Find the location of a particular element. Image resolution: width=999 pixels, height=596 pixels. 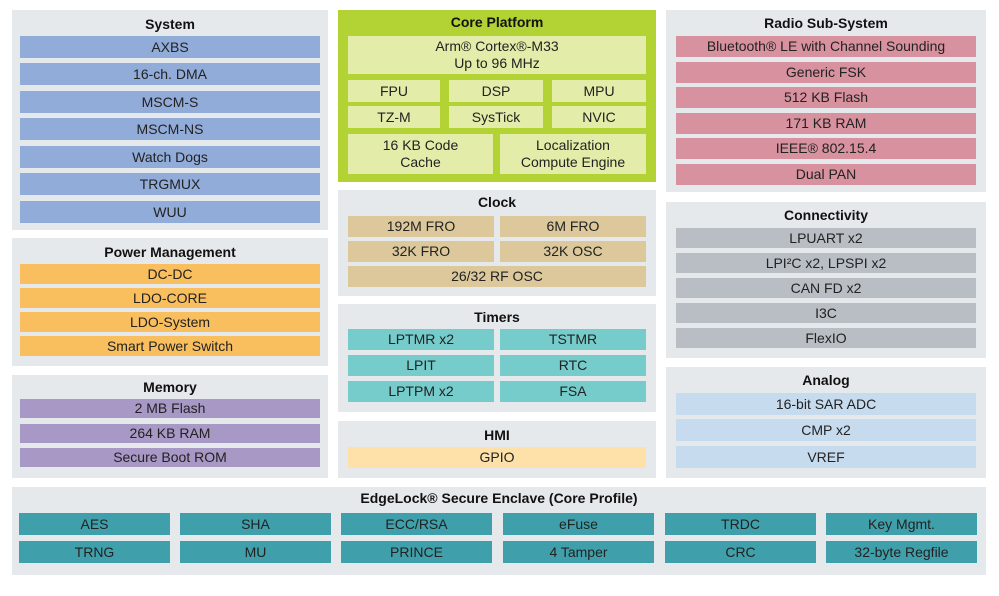

edgelock-block: eFuse is located at coordinates (578, 524).